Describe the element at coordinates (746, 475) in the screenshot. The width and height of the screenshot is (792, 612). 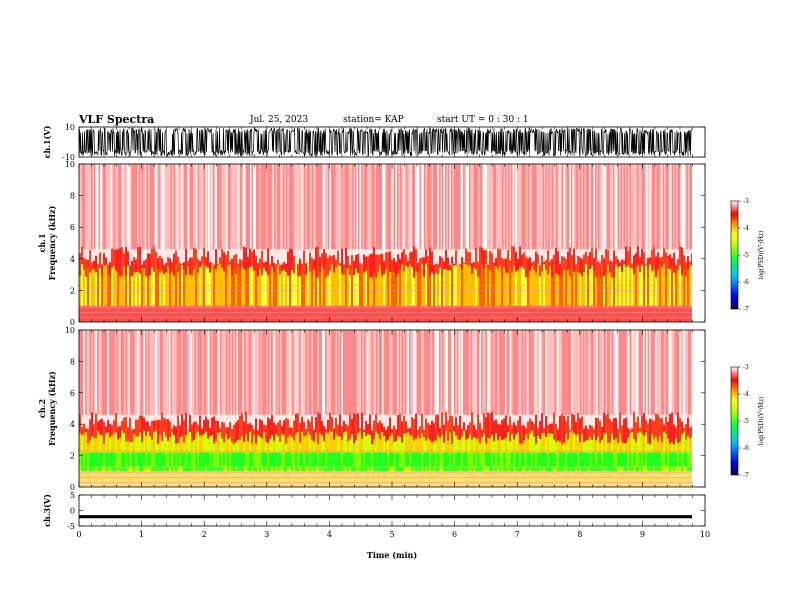
I see `ch2-colorbar-tick-label: -7` at that location.